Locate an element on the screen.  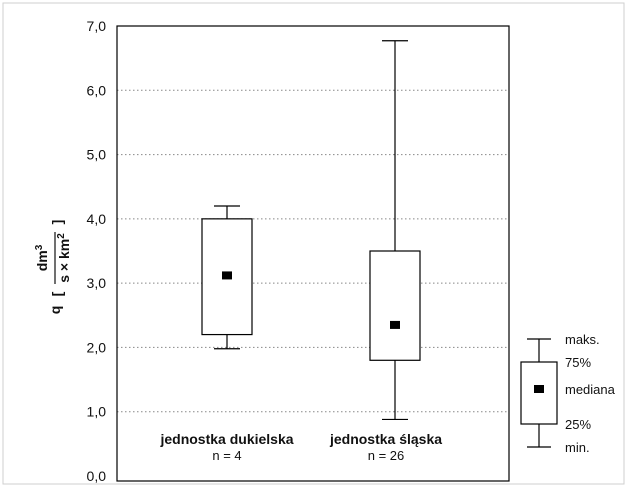
y-tick-label: 5,0 is located at coordinates (97, 155).